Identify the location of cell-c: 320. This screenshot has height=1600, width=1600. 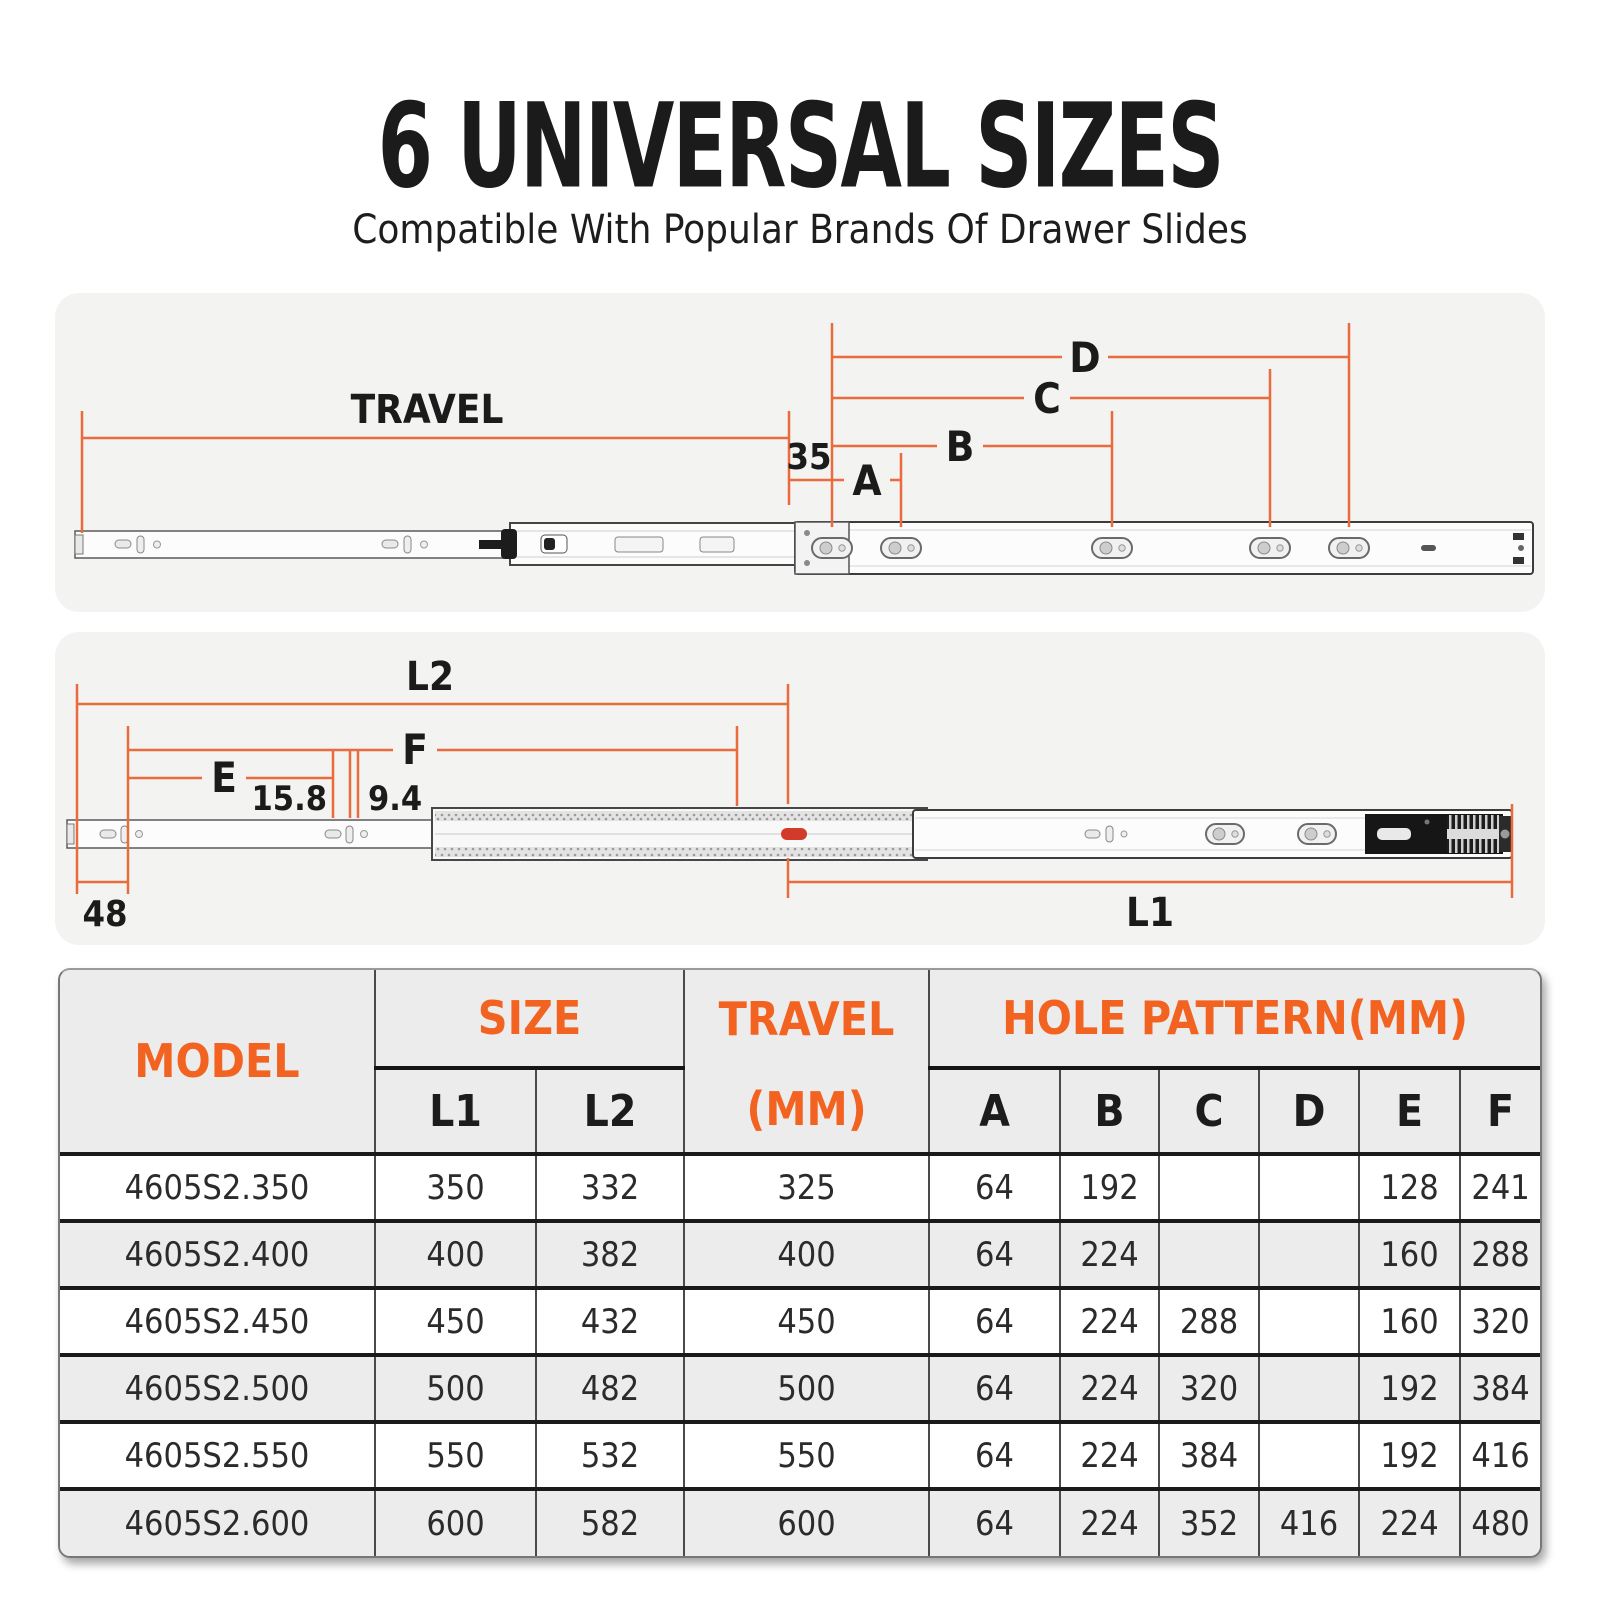
(1209, 1387).